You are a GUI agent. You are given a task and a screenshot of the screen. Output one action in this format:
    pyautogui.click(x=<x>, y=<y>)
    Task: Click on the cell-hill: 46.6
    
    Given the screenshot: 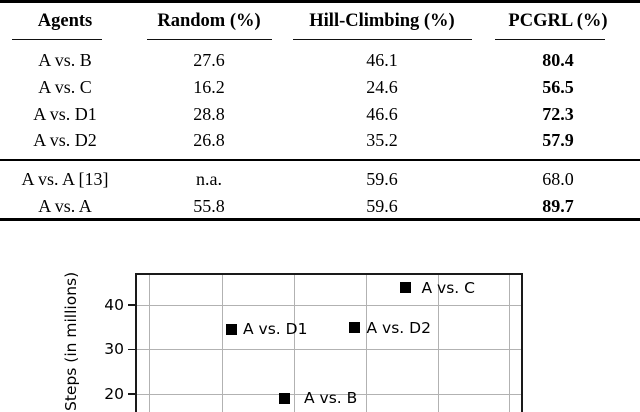 What is the action you would take?
    pyautogui.click(x=382, y=114)
    